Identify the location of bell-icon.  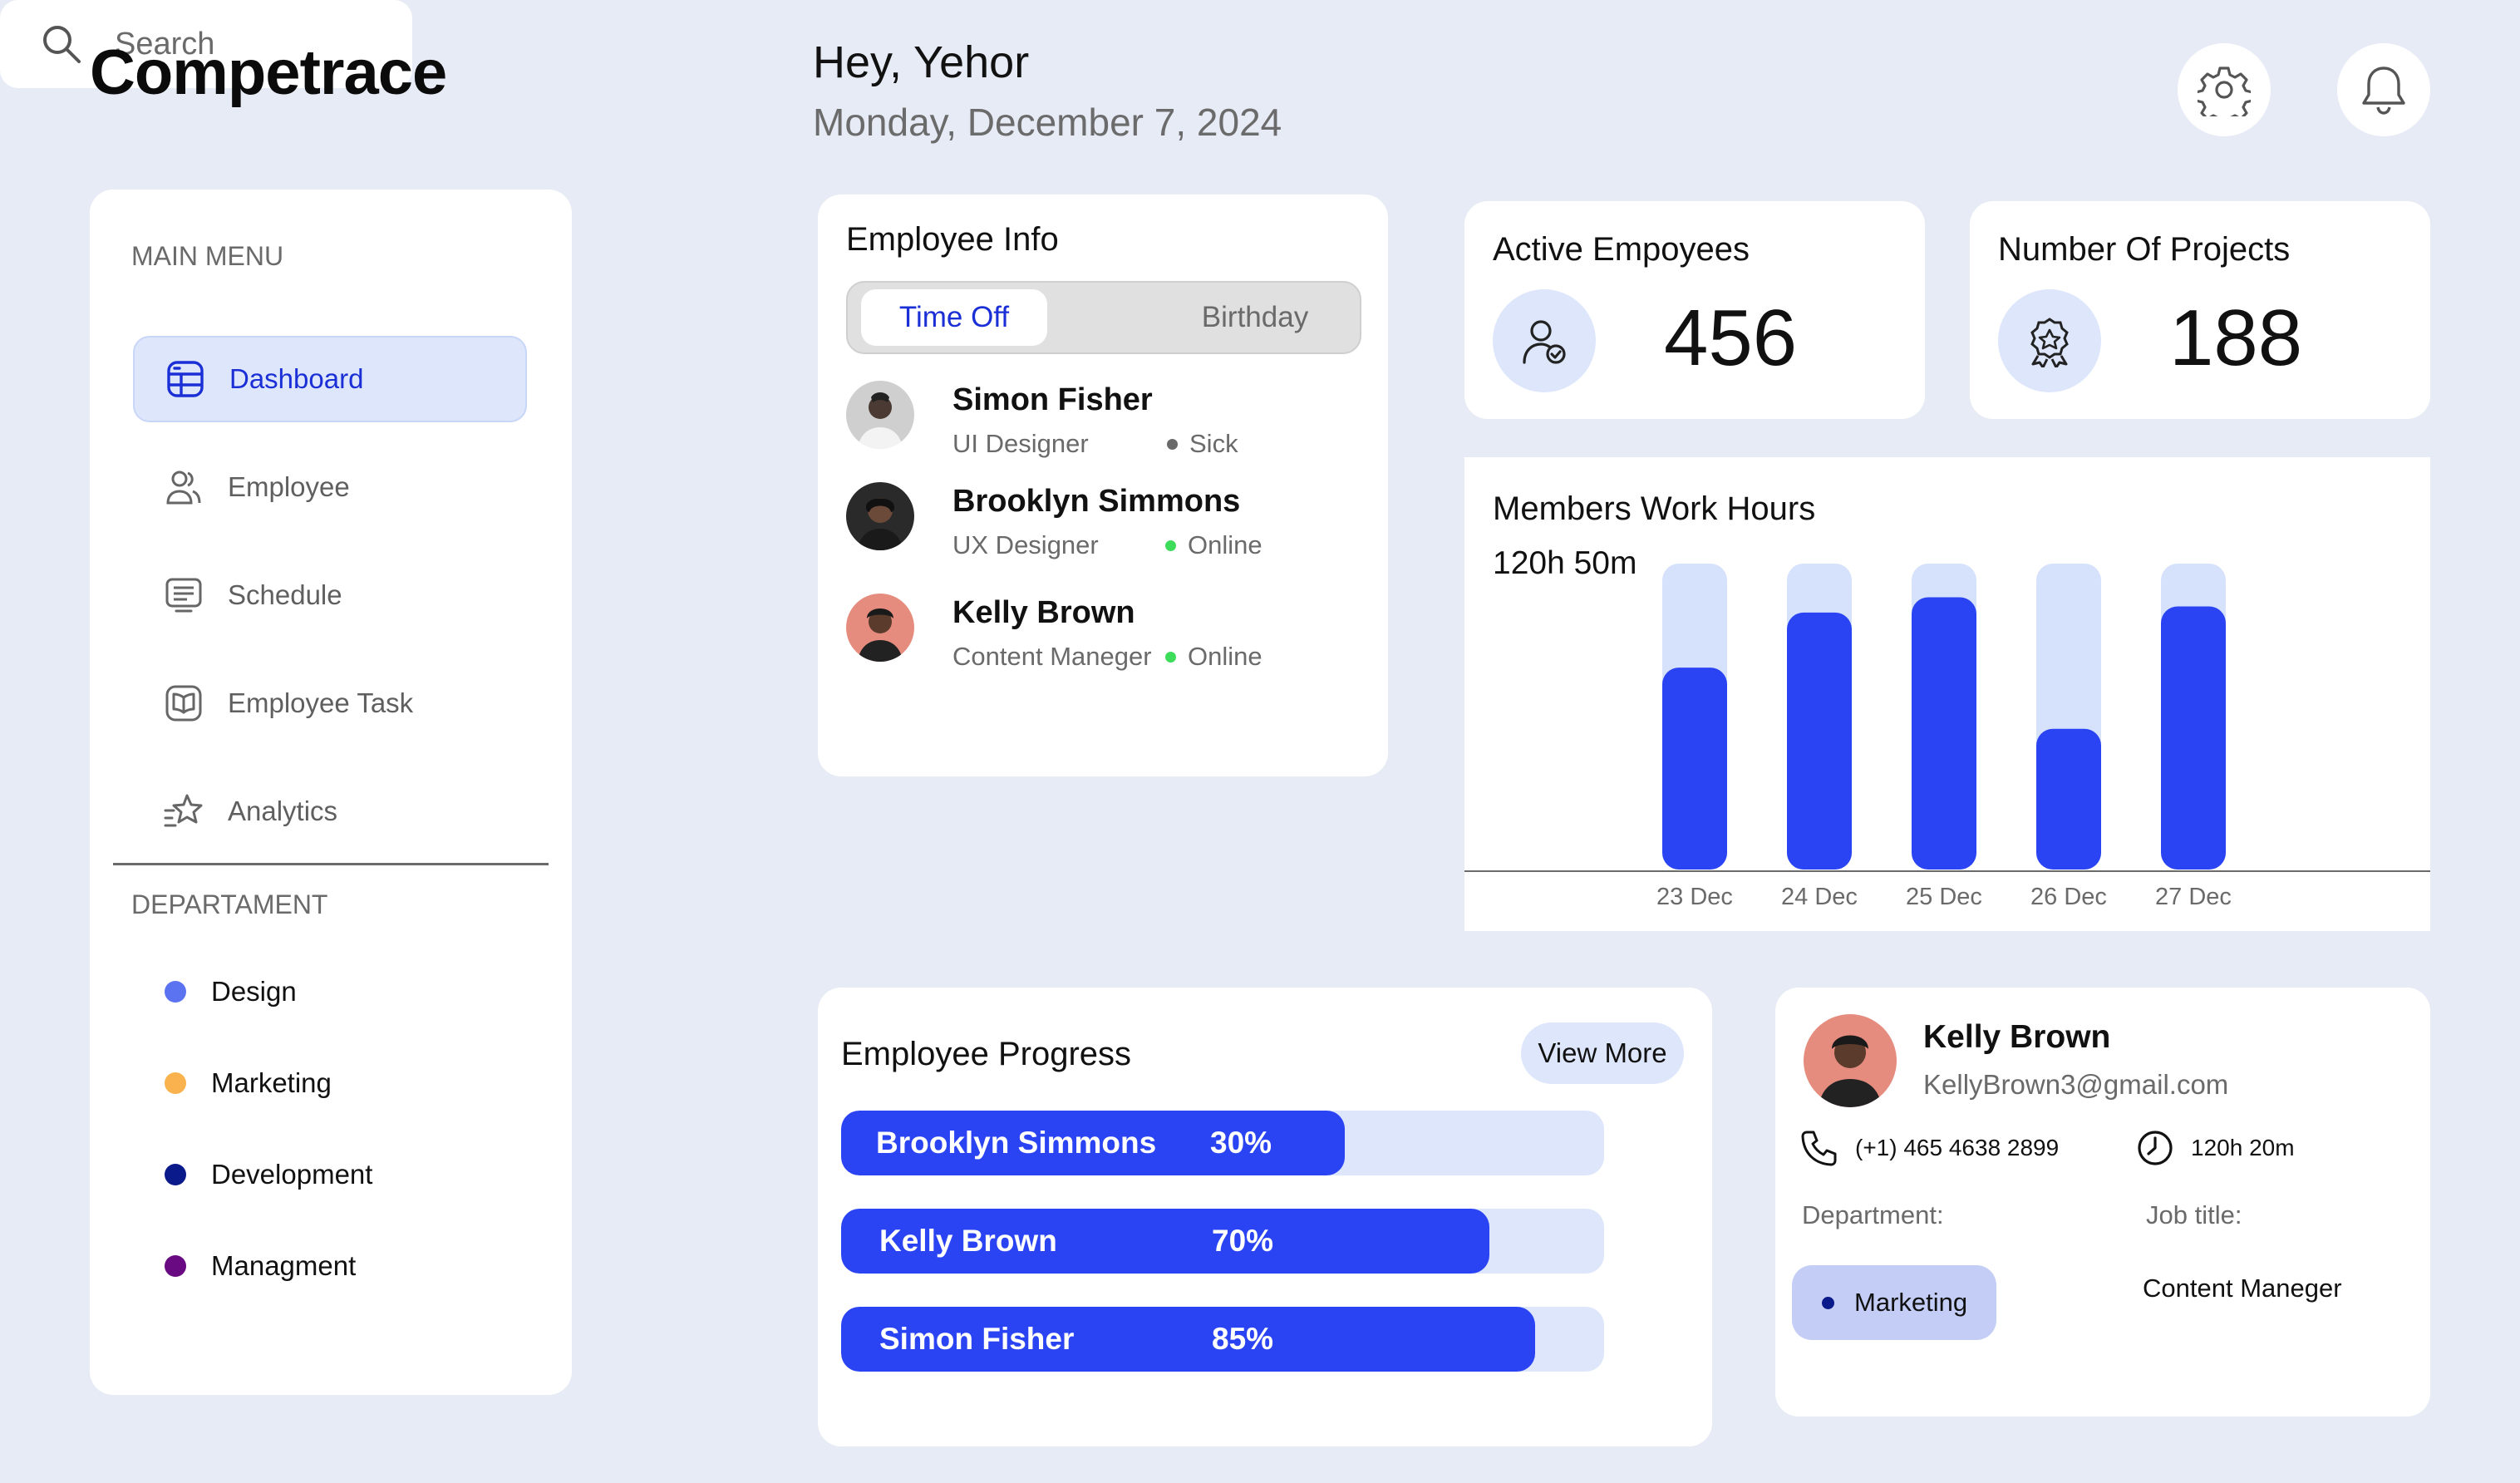
(2383, 91).